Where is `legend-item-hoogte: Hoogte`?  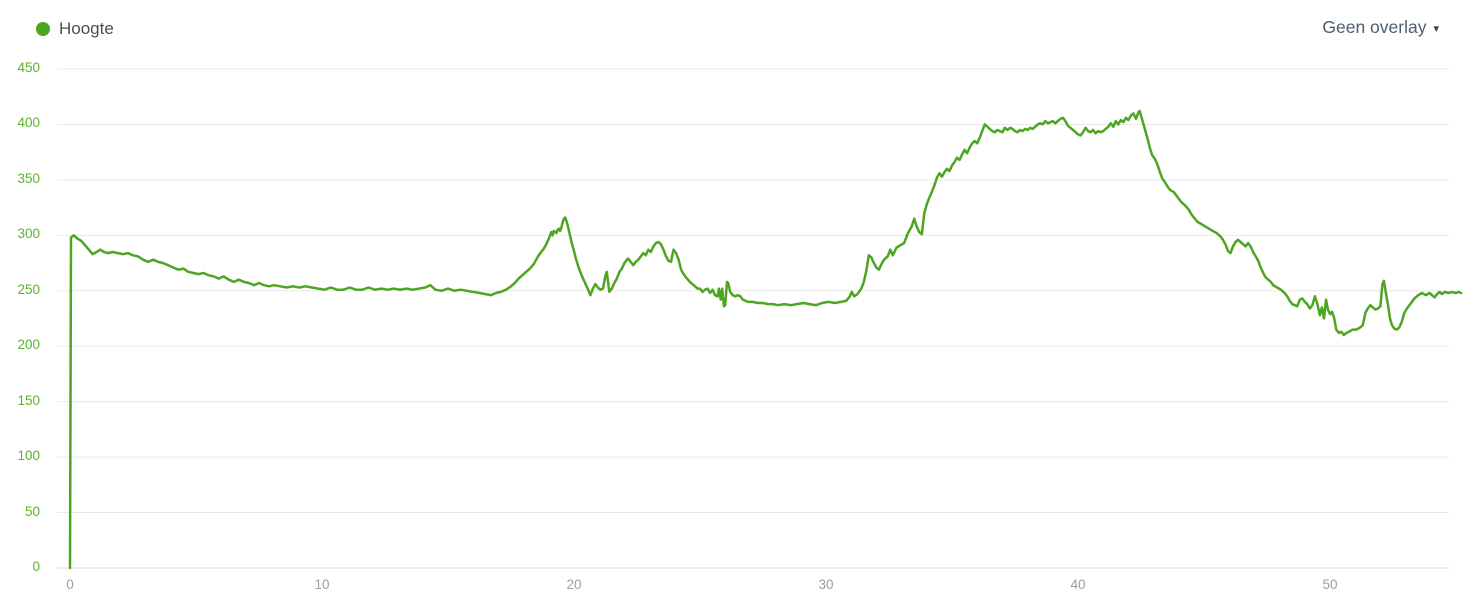 legend-item-hoogte: Hoogte is located at coordinates (75, 29).